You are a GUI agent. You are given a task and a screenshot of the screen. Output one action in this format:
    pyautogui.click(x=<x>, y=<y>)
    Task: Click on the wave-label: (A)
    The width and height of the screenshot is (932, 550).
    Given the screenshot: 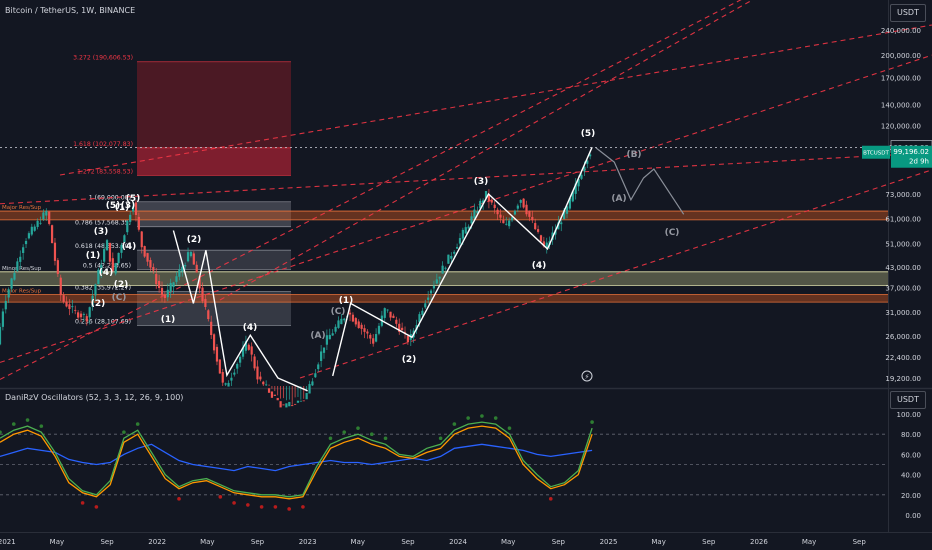 What is the action you would take?
    pyautogui.click(x=317, y=336)
    